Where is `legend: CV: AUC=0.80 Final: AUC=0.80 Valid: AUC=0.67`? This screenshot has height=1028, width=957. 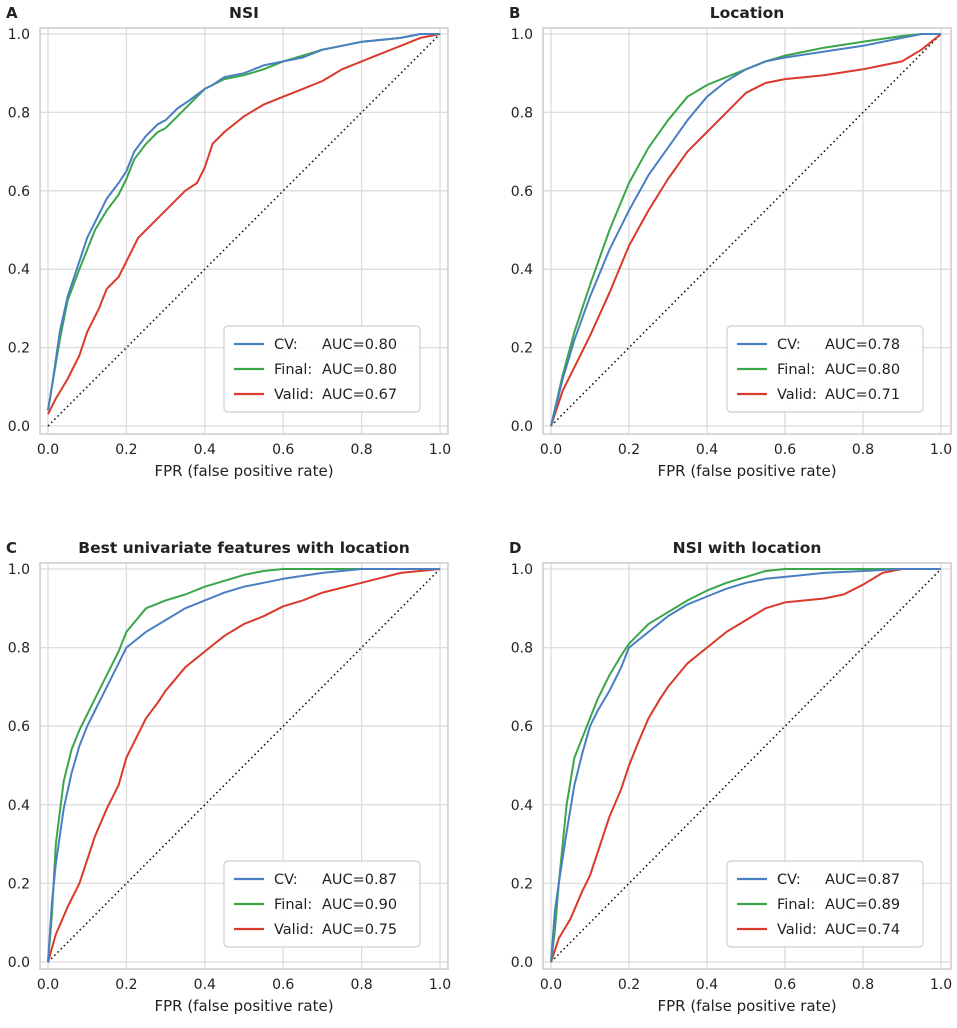
legend: CV: AUC=0.80 Final: AUC=0.80 Valid: AUC=0.67 is located at coordinates (322, 369).